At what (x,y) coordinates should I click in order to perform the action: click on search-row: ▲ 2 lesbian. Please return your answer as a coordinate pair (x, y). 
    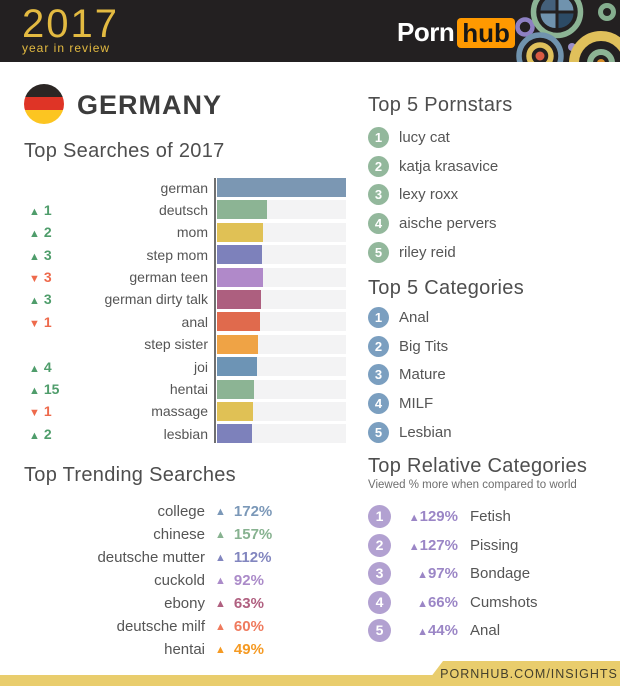
    Looking at the image, I should click on (186, 434).